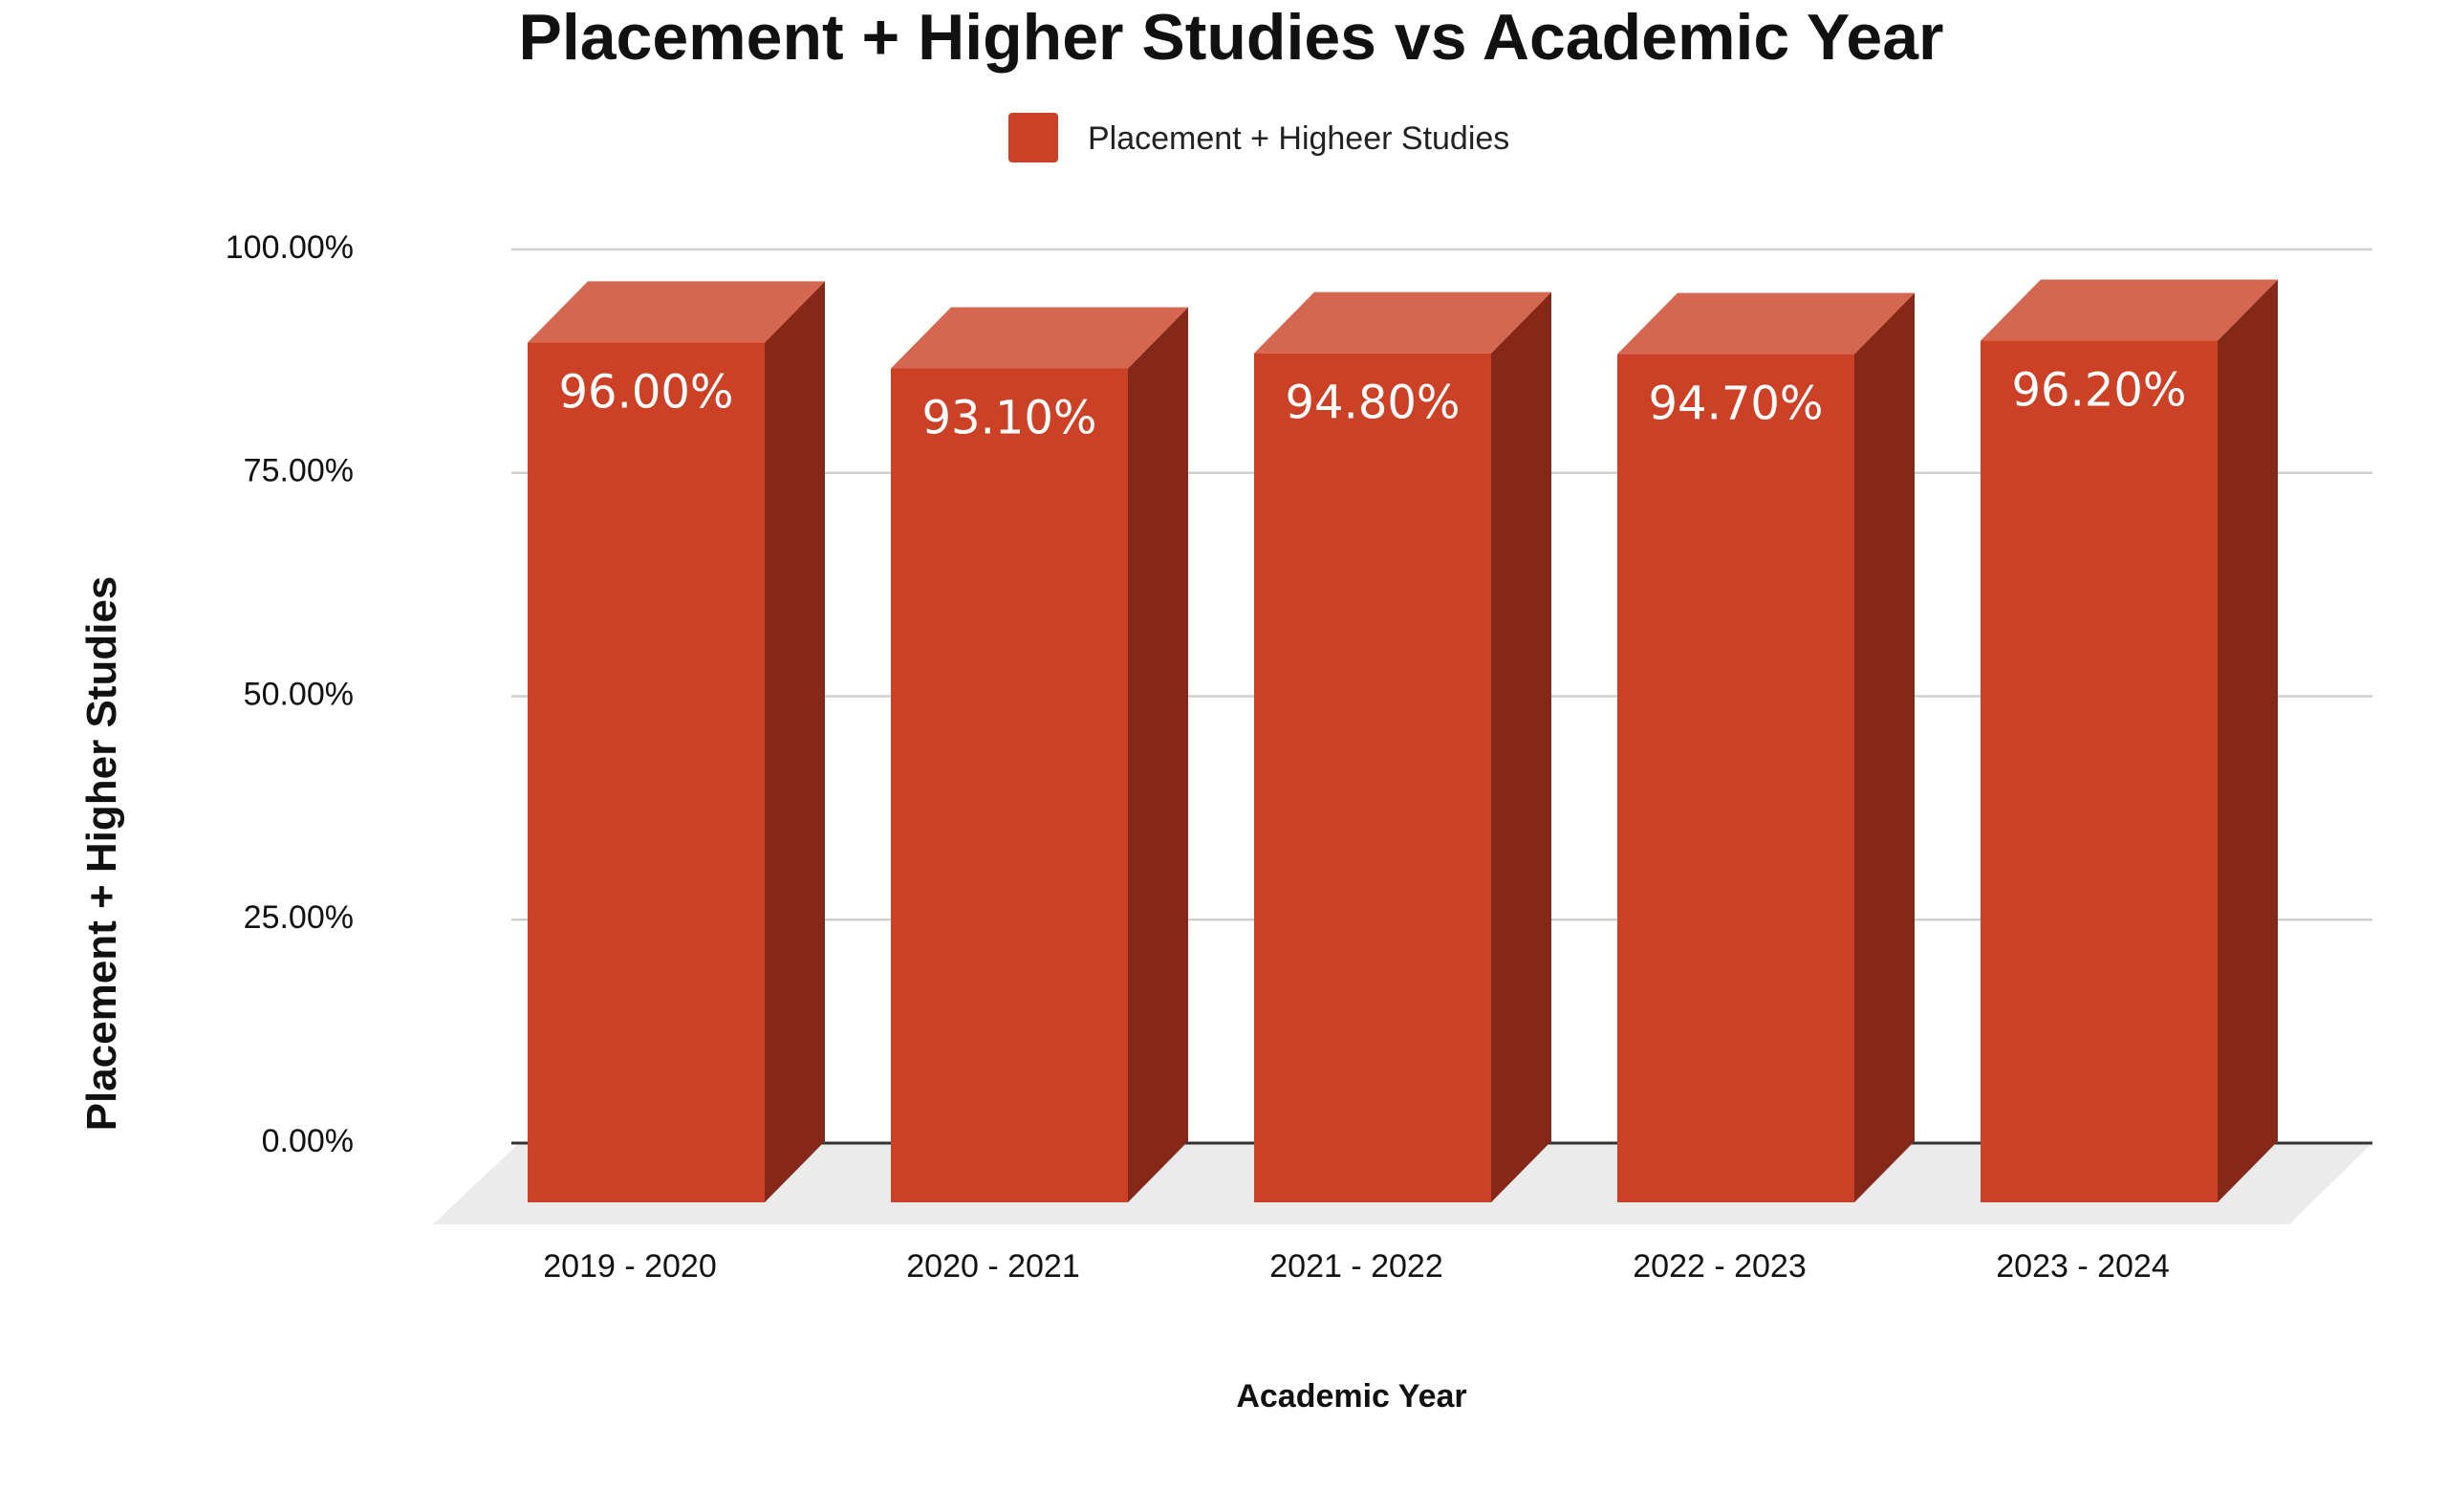 This screenshot has width=2447, height=1512. What do you see at coordinates (630, 1267) in the screenshot?
I see `x-tick-label: 2019 - 2020` at bounding box center [630, 1267].